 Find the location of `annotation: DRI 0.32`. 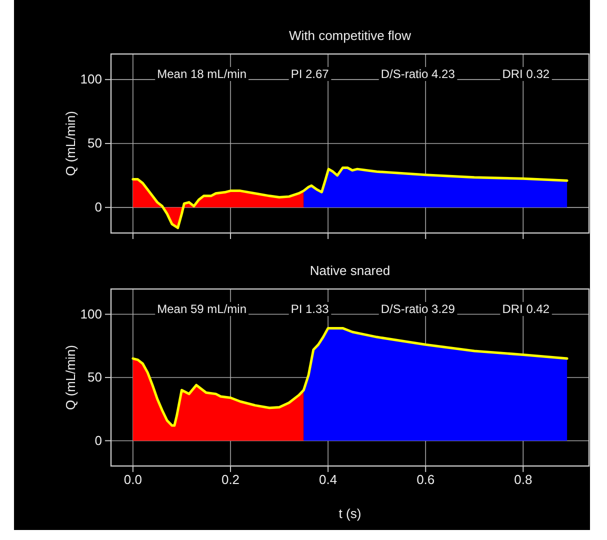

annotation: DRI 0.32 is located at coordinates (526, 74).